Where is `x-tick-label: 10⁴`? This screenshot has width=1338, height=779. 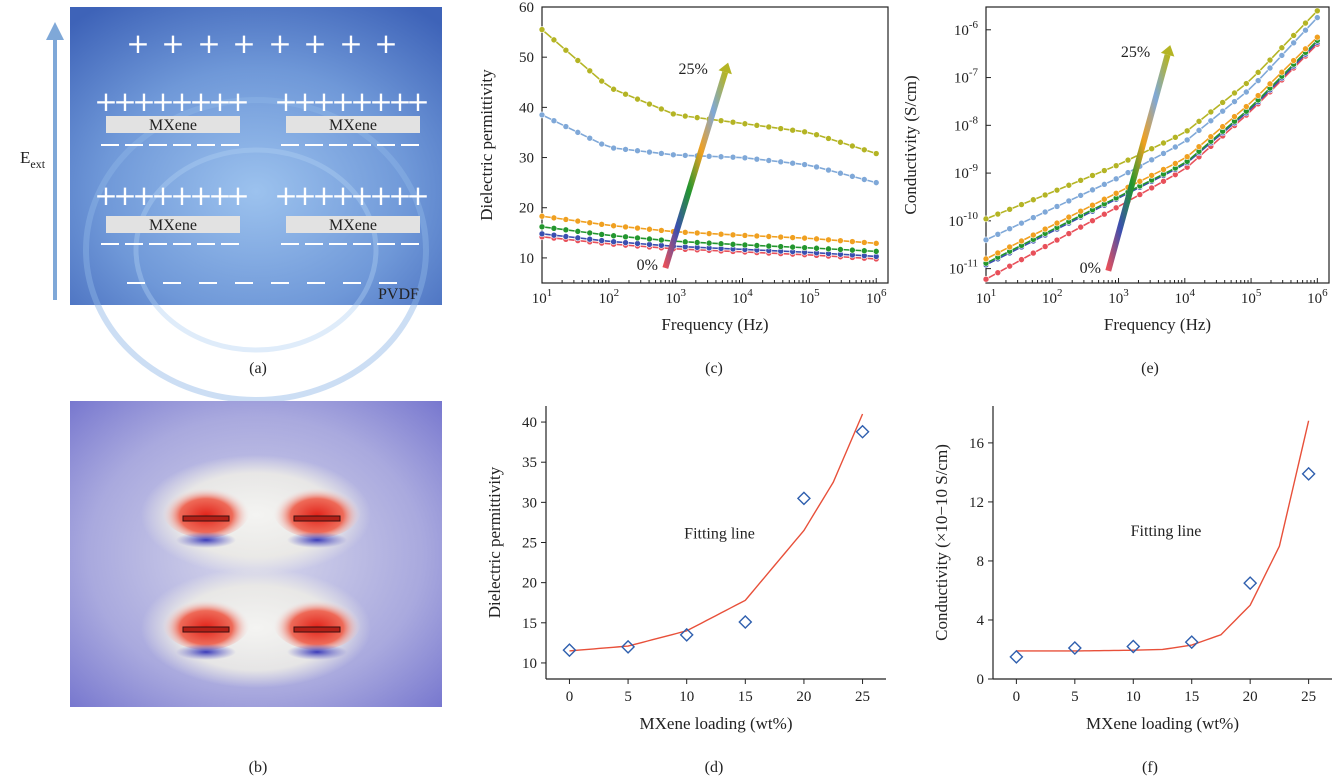
x-tick-label: 10⁴ is located at coordinates (742, 297).